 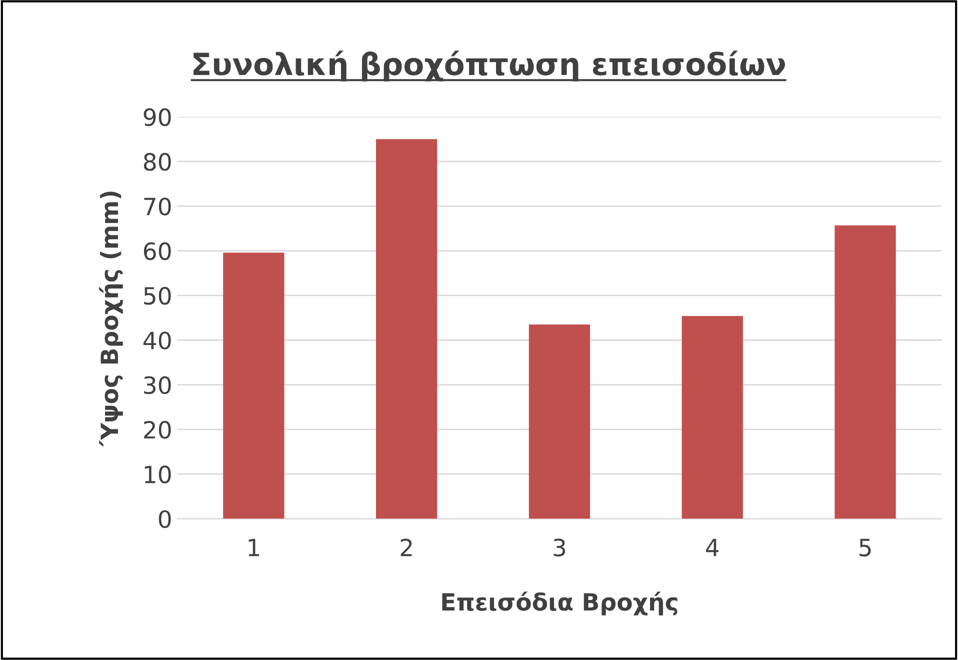 I want to click on y-tick-label: 50, so click(x=157, y=295).